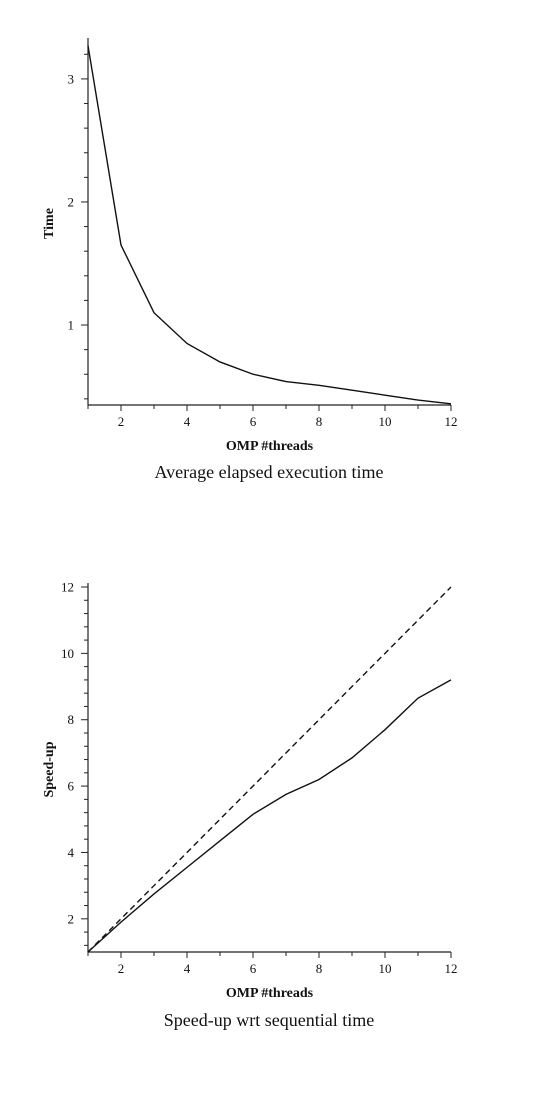 The height and width of the screenshot is (1096, 538). I want to click on time-x-tick-label: 10, so click(385, 421).